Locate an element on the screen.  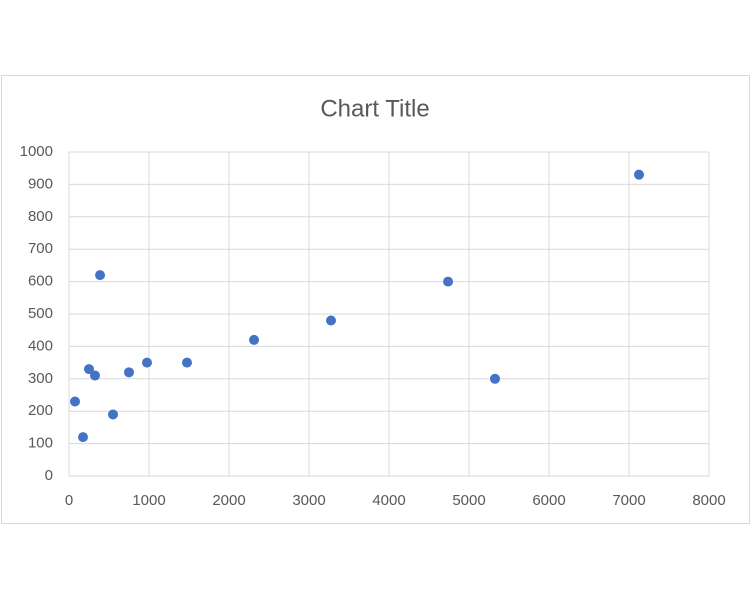
y-tick-label: 700 is located at coordinates (40, 248).